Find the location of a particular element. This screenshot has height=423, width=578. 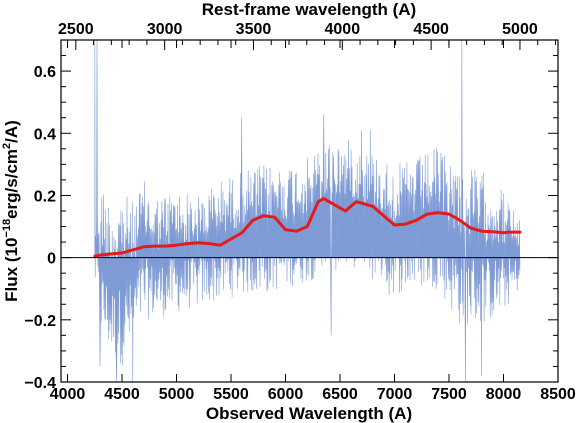

x-tick-label: 8500 is located at coordinates (558, 394).